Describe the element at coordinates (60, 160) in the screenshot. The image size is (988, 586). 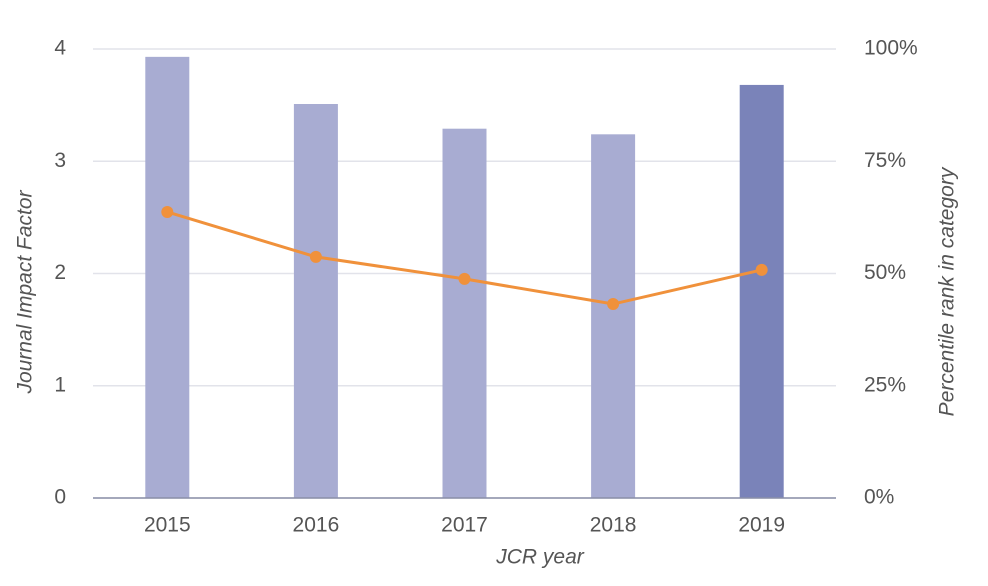
I see `y-tick-label: 3` at that location.